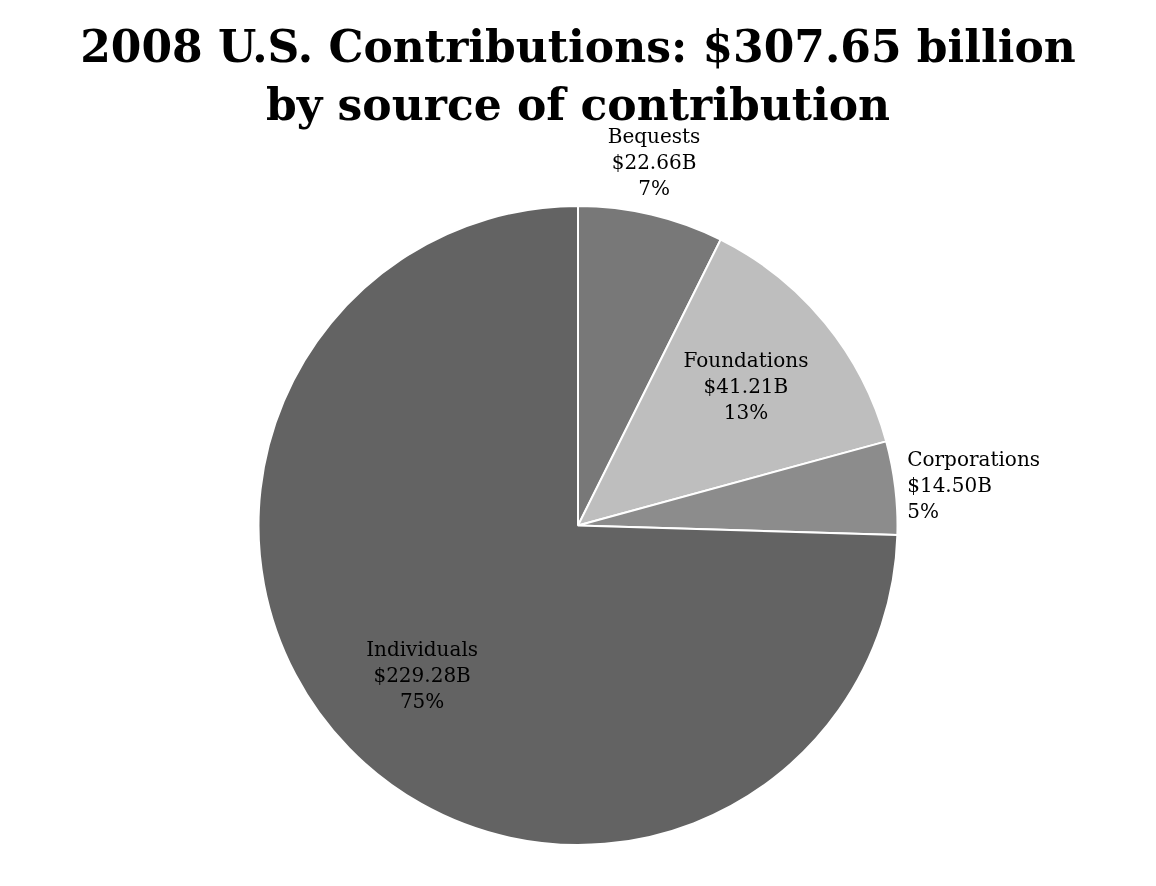  I want to click on data-label: $229.28B, so click(422, 675).